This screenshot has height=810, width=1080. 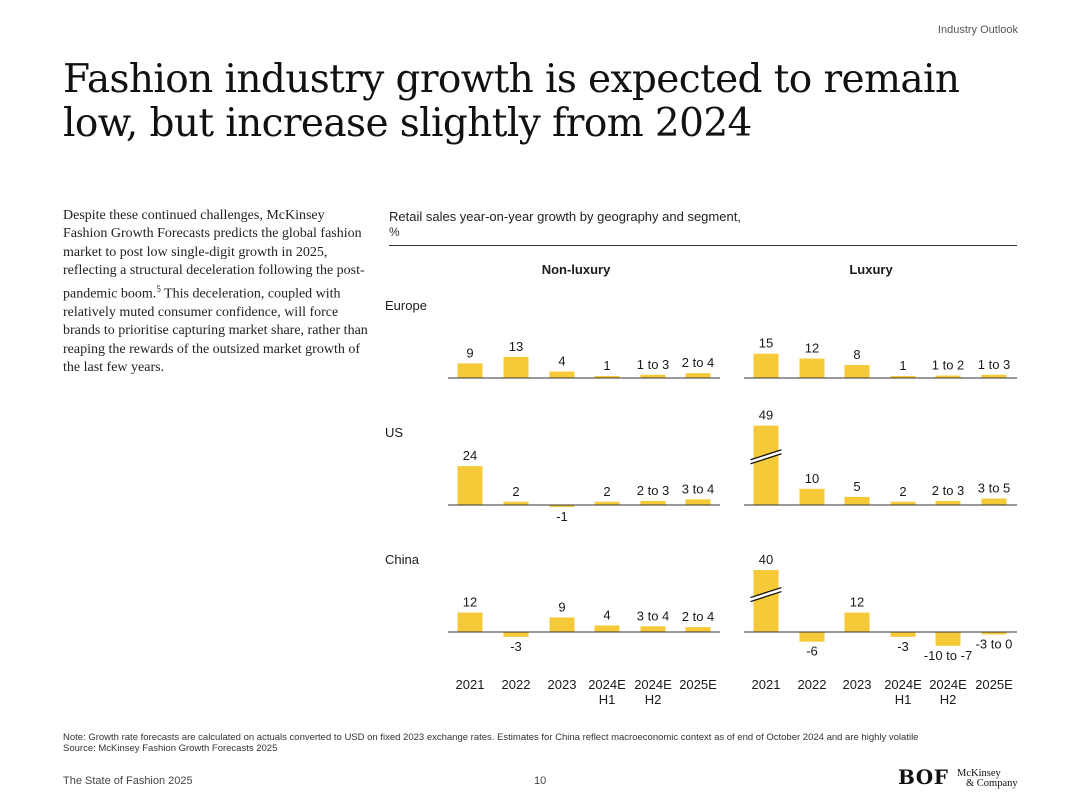 What do you see at coordinates (994, 488) in the screenshot?
I see `data-label-us-luxury: 3 to 5` at bounding box center [994, 488].